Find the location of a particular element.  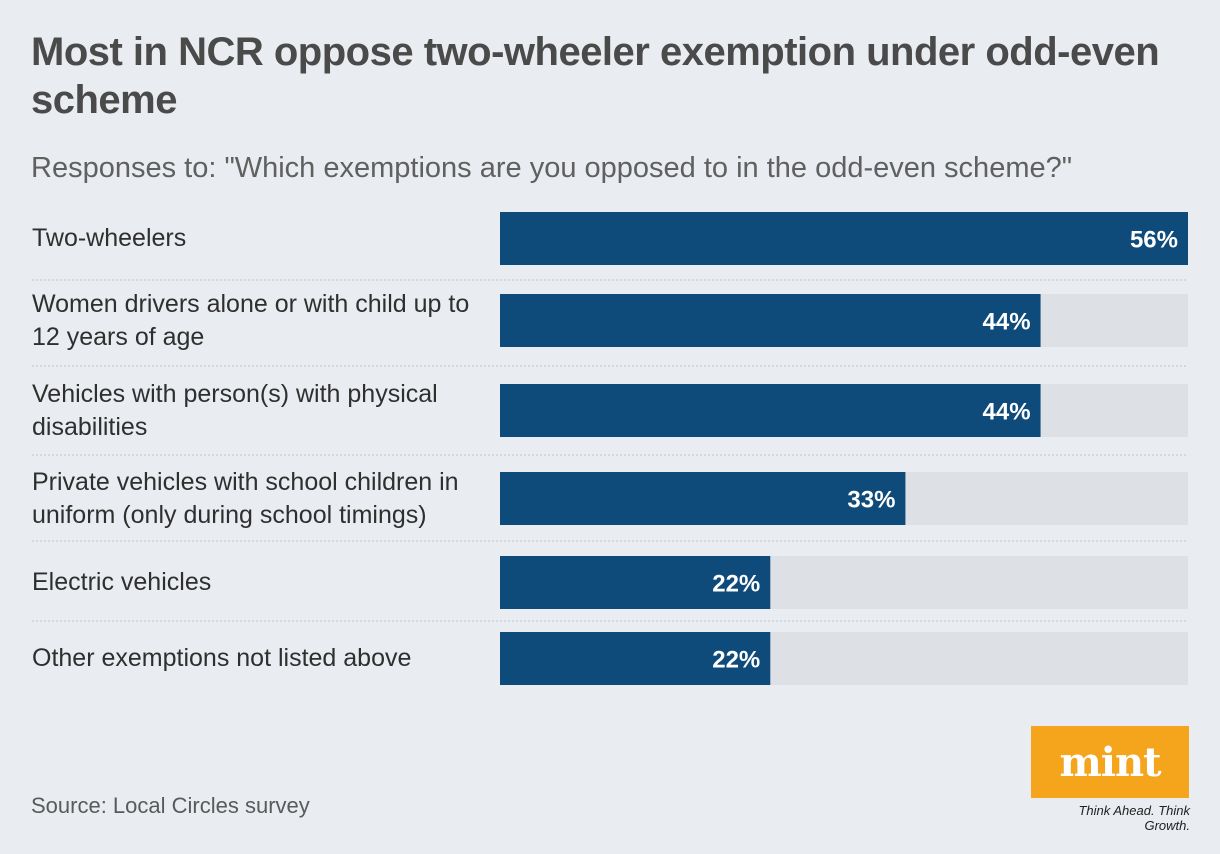

mint-logo: mint is located at coordinates (1110, 762).